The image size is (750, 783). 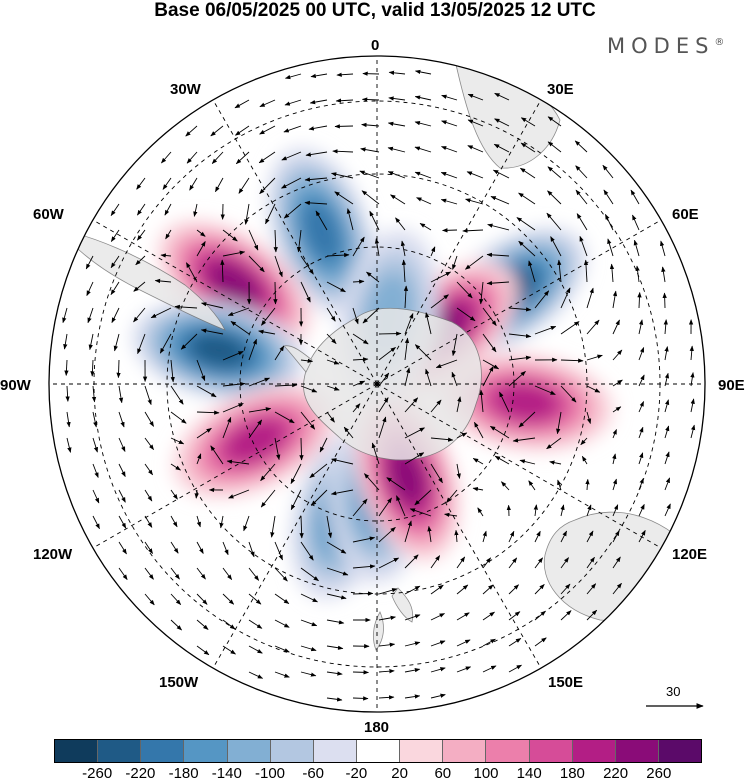 What do you see at coordinates (392, 384) in the screenshot?
I see `antarctica-outline` at bounding box center [392, 384].